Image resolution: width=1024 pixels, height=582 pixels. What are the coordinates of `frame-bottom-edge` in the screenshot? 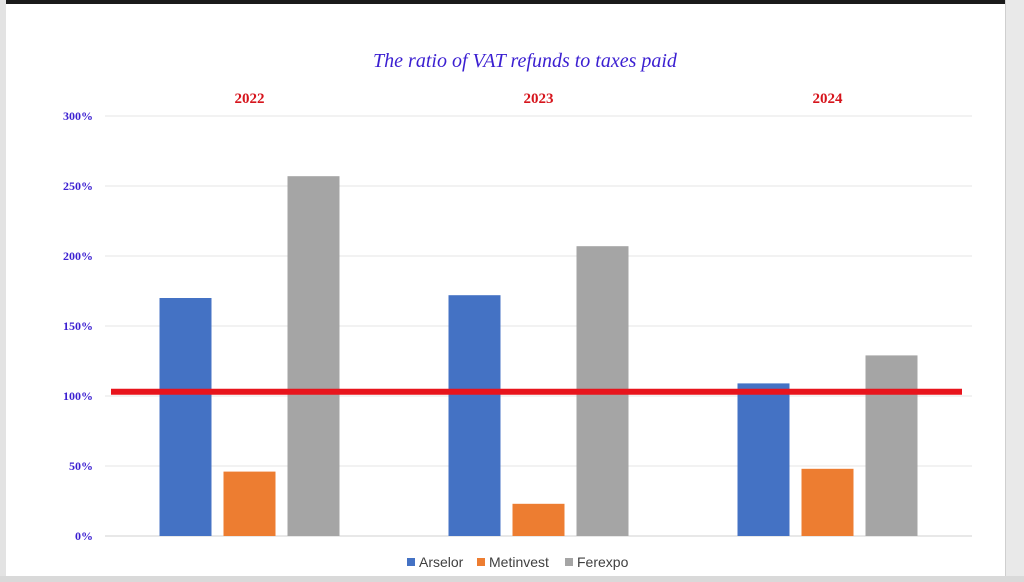 It's located at (512, 579).